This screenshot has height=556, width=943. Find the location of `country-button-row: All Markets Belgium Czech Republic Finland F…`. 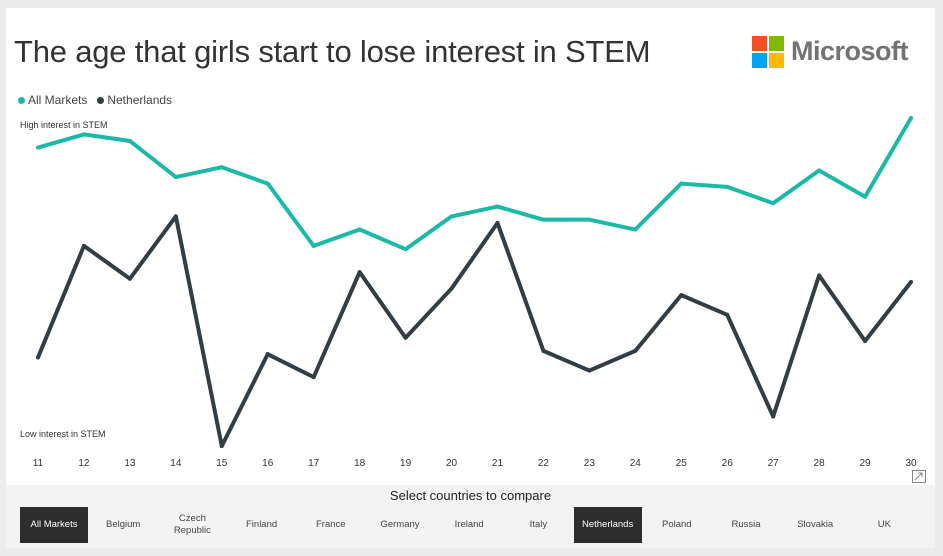

country-button-row: All Markets Belgium Czech Republic Finland F… is located at coordinates (475, 525).